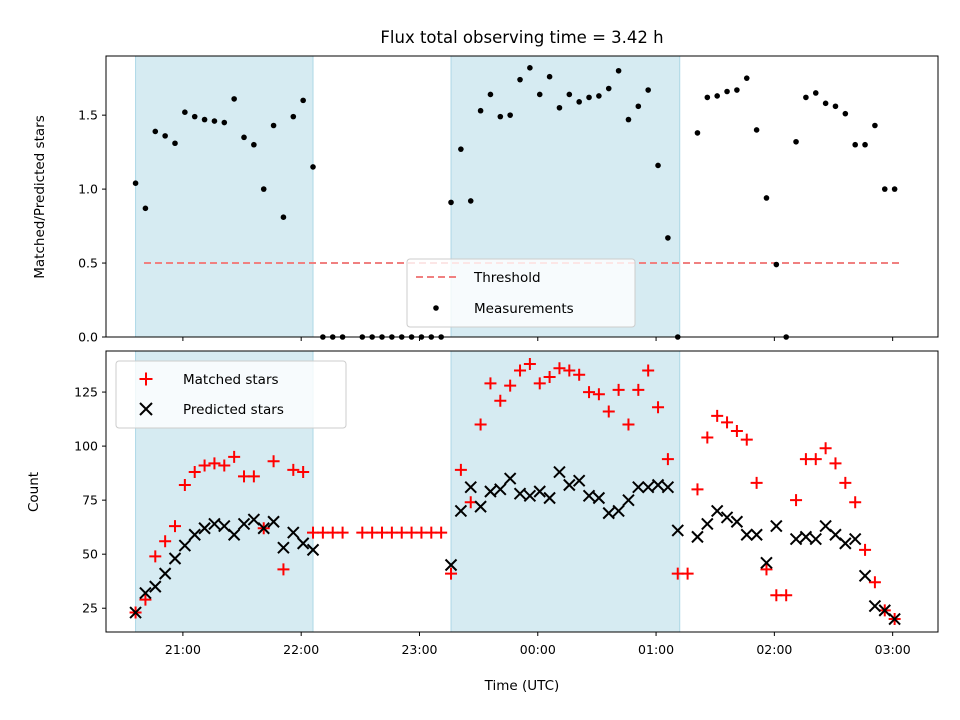  I want to click on top-legend-box, so click(521, 293).